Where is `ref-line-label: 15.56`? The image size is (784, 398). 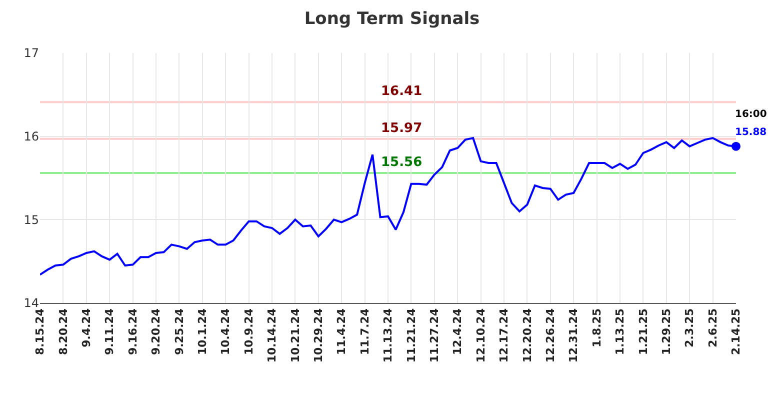 ref-line-label: 15.56 is located at coordinates (401, 162).